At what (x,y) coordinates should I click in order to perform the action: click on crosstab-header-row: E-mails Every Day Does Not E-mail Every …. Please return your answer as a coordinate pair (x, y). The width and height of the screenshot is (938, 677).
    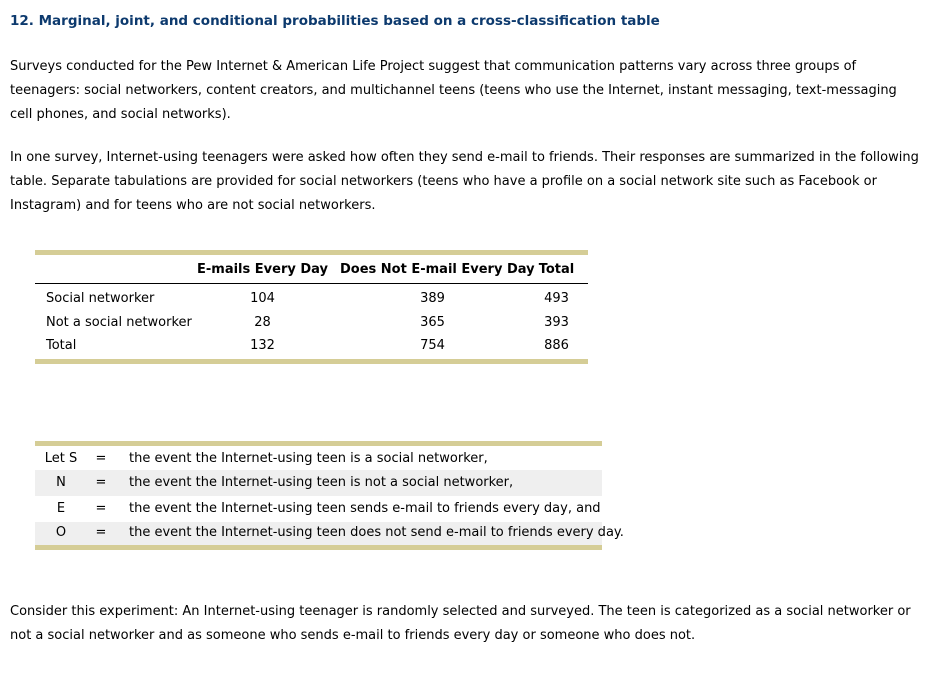
    Looking at the image, I should click on (311, 268).